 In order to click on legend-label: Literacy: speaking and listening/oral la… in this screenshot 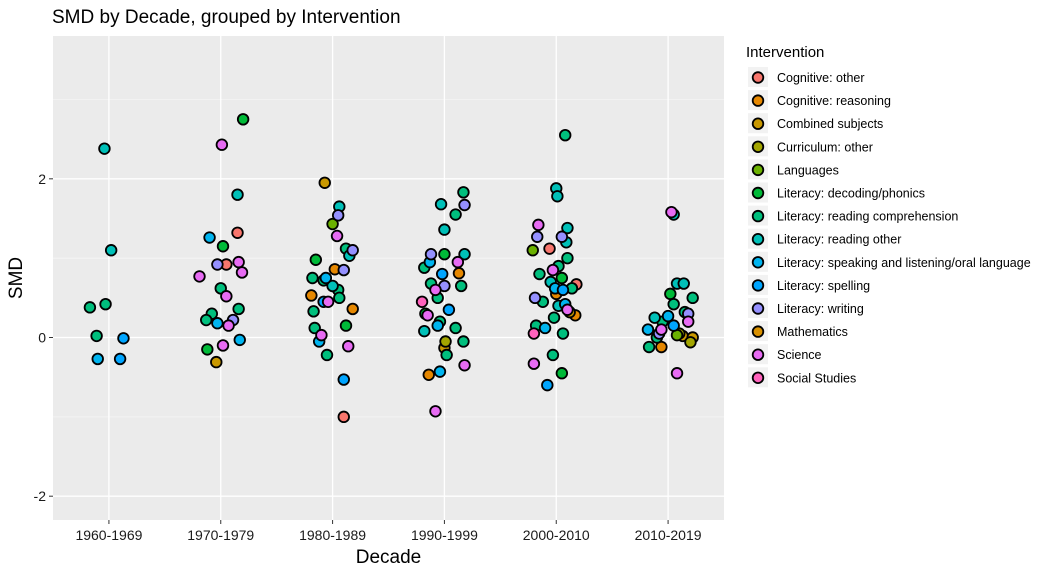, I will do `click(904, 263)`.